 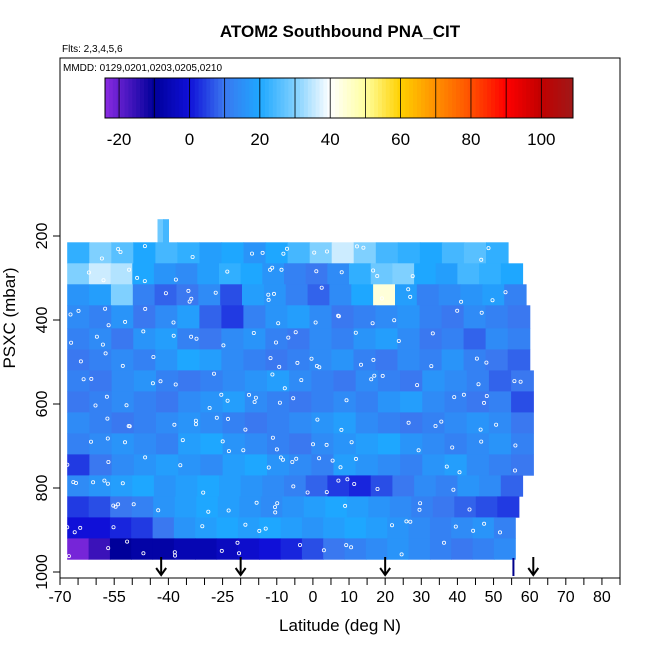 What do you see at coordinates (42, 320) in the screenshot?
I see `y-tick-label: 400` at bounding box center [42, 320].